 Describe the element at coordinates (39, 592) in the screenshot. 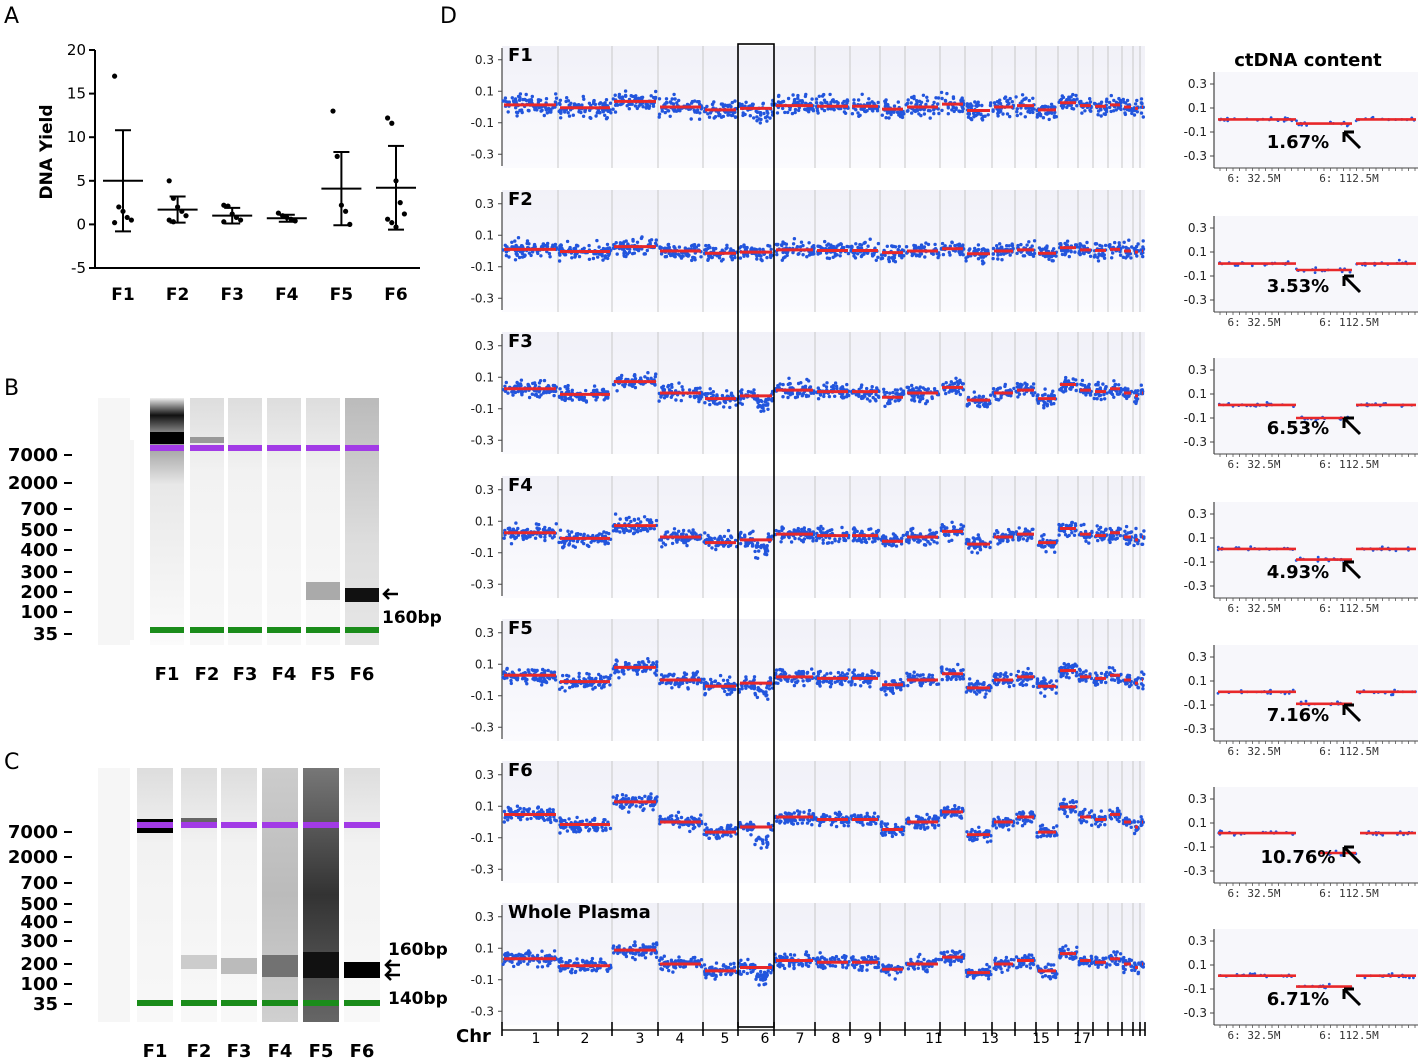

I see `gel-size-label: 200` at that location.